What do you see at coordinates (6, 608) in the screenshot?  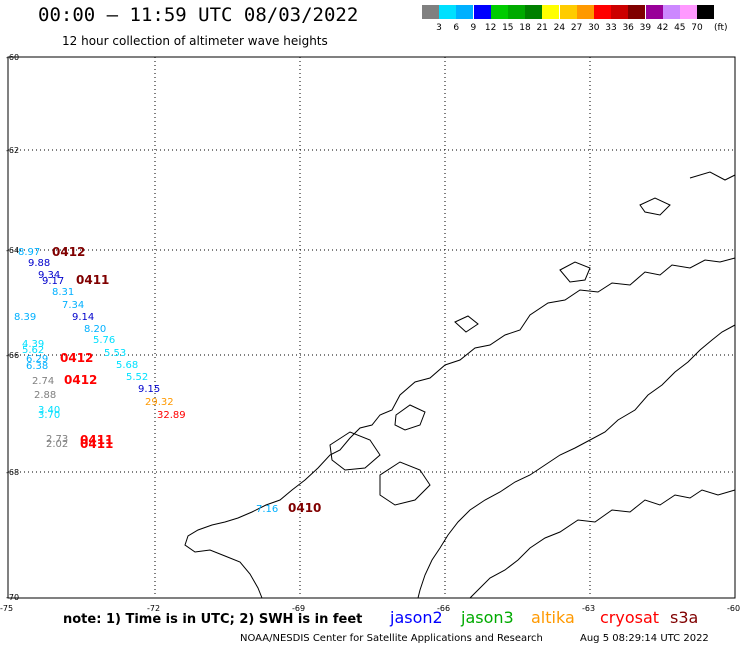 I see `longitude-tick-label: -75` at bounding box center [6, 608].